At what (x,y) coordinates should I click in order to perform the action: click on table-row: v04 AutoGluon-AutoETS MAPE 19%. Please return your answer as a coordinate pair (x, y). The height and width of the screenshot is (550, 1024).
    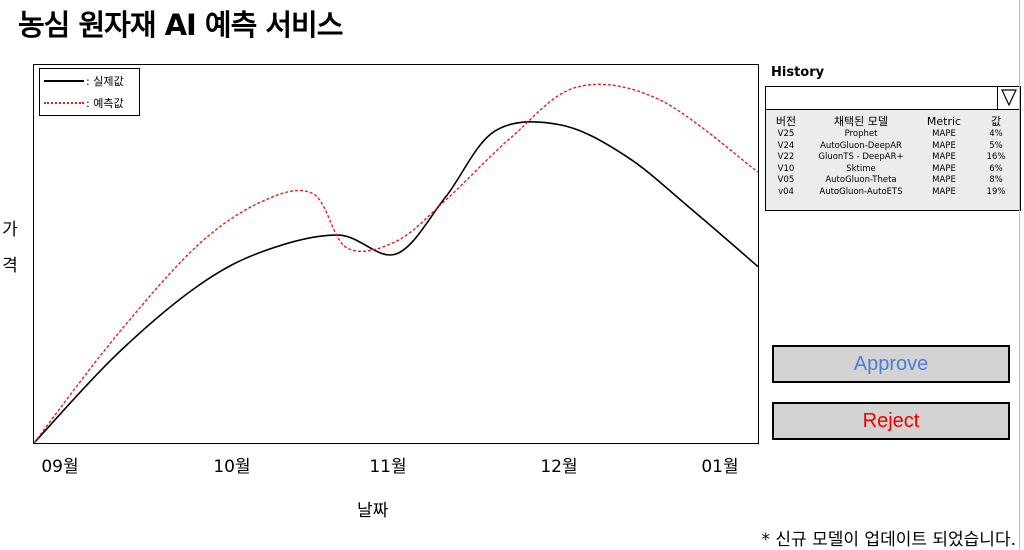
    Looking at the image, I should click on (893, 193).